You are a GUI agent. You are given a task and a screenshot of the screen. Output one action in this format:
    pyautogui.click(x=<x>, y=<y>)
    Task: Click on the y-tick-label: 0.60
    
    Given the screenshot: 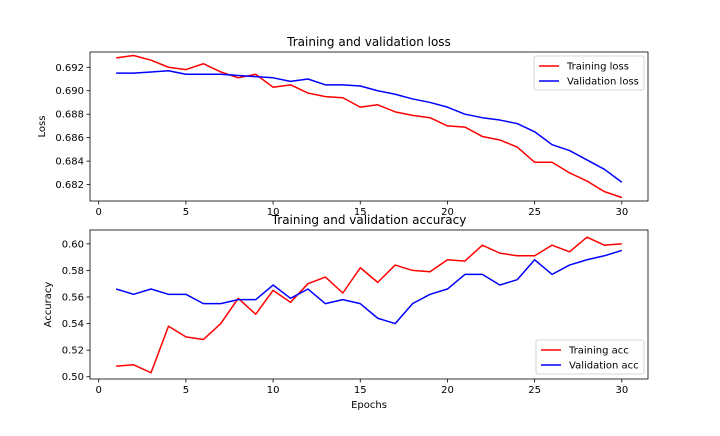 What is the action you would take?
    pyautogui.click(x=73, y=244)
    